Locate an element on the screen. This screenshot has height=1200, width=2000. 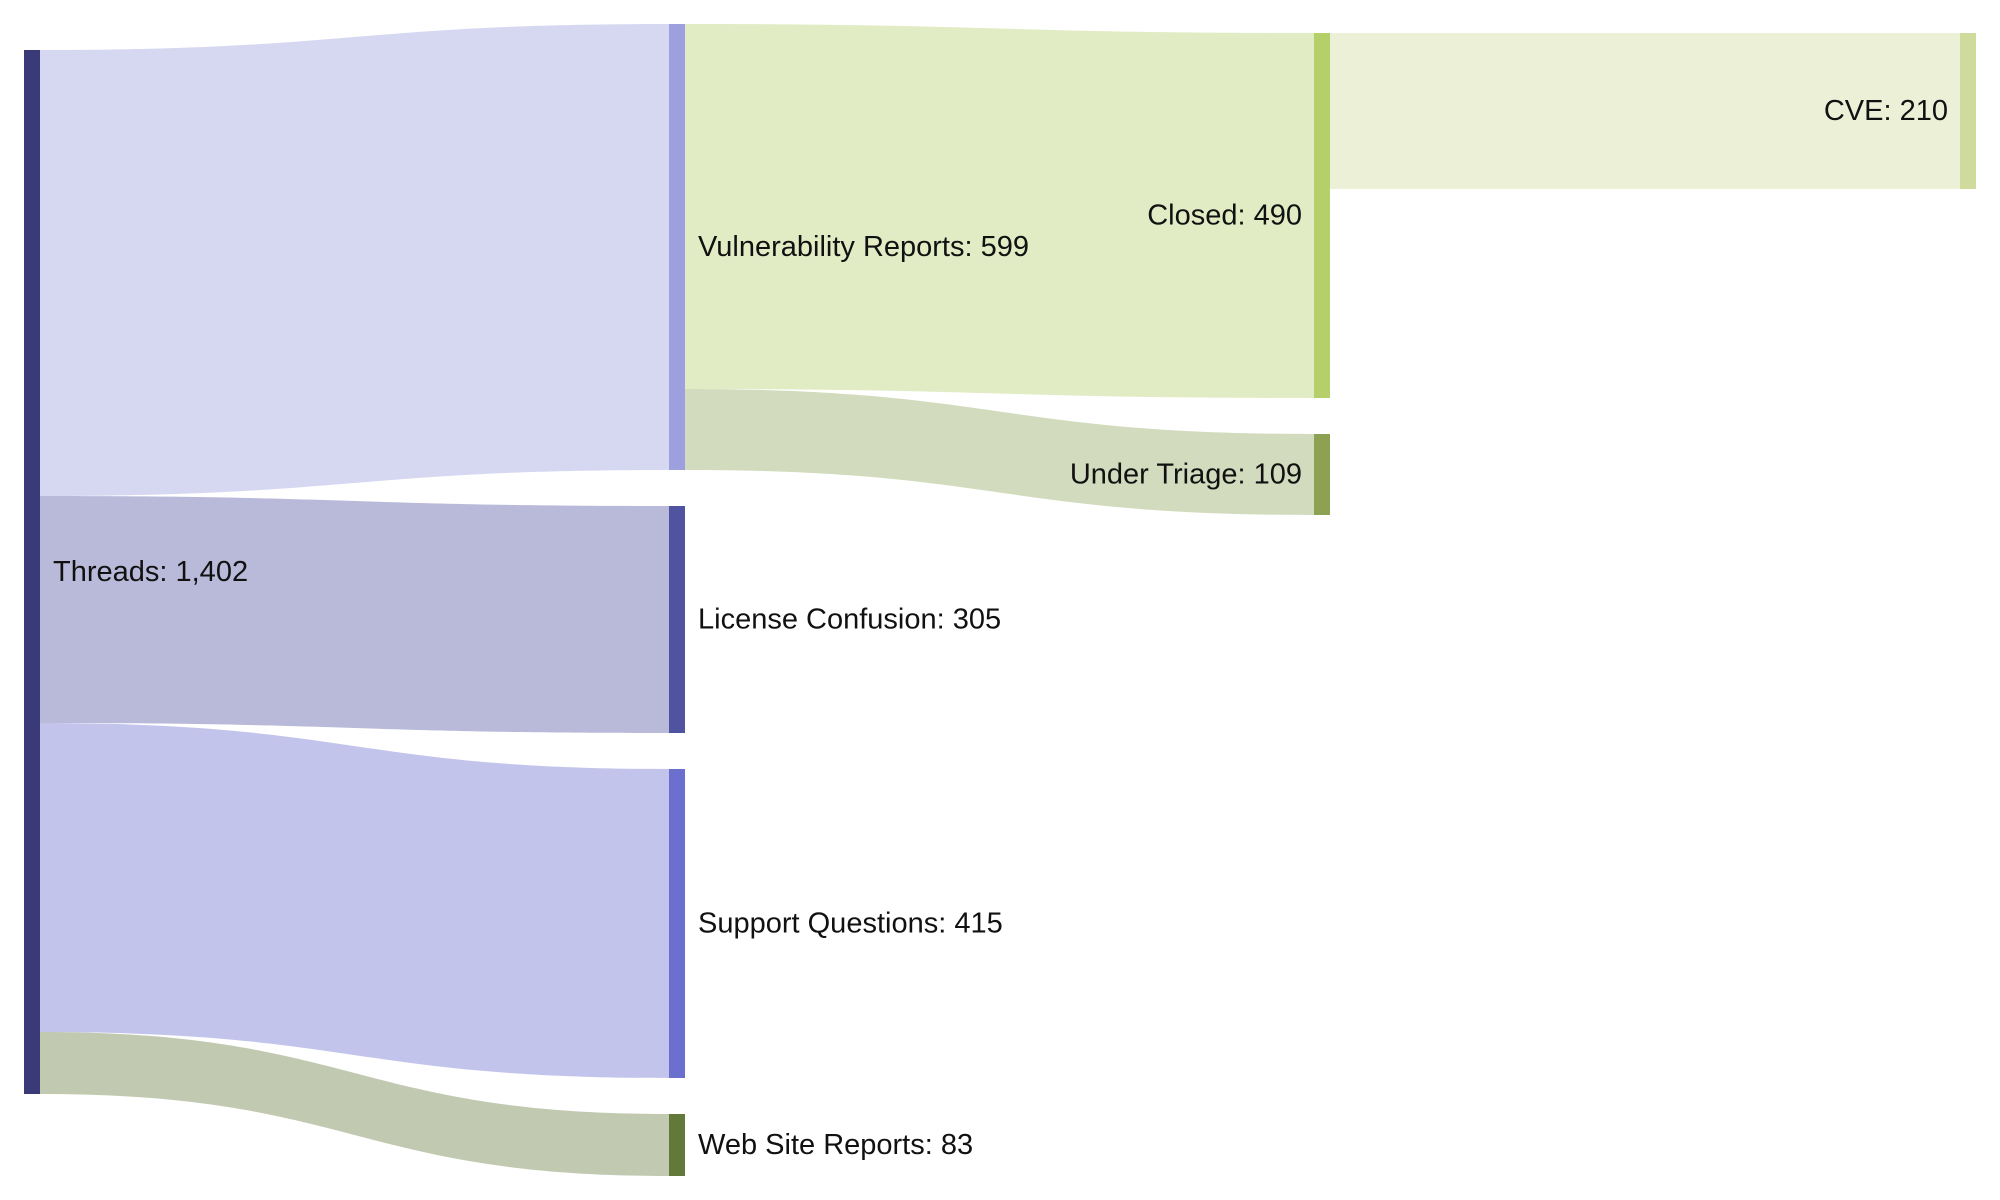
node-support is located at coordinates (677, 923).